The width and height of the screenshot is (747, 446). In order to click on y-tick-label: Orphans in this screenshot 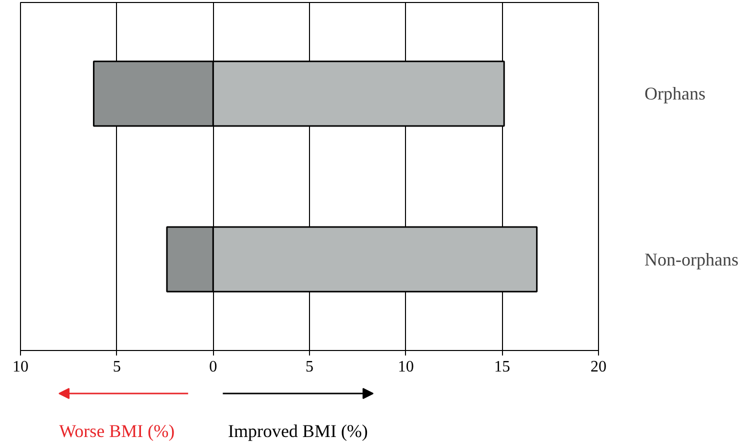, I will do `click(675, 94)`.